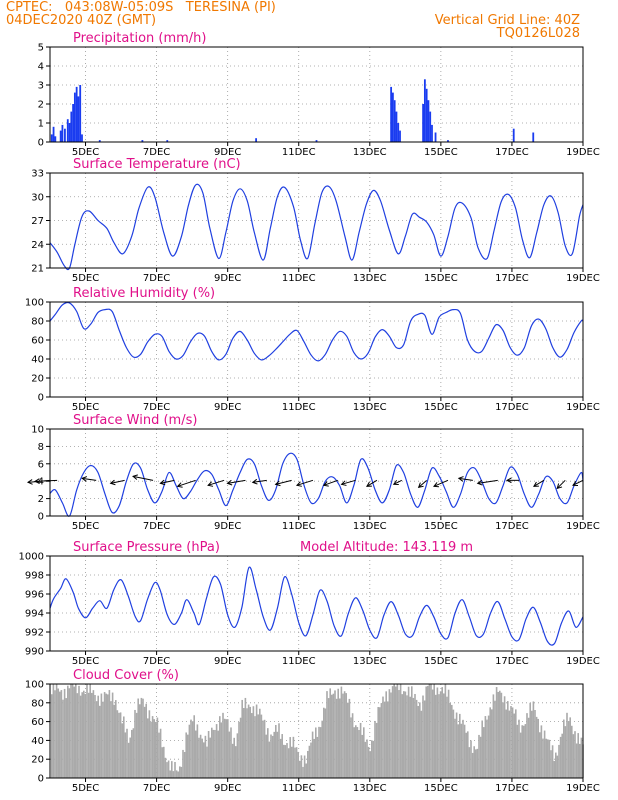 The image size is (618, 800). I want to click on y-tick-label: 27, so click(37, 221).